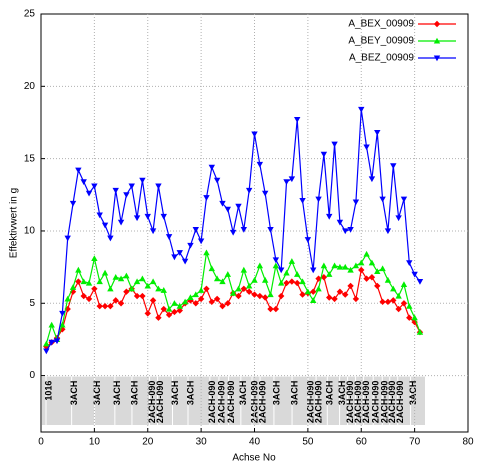 The height and width of the screenshot is (469, 480). I want to click on x-tick-label: 10, so click(95, 442).